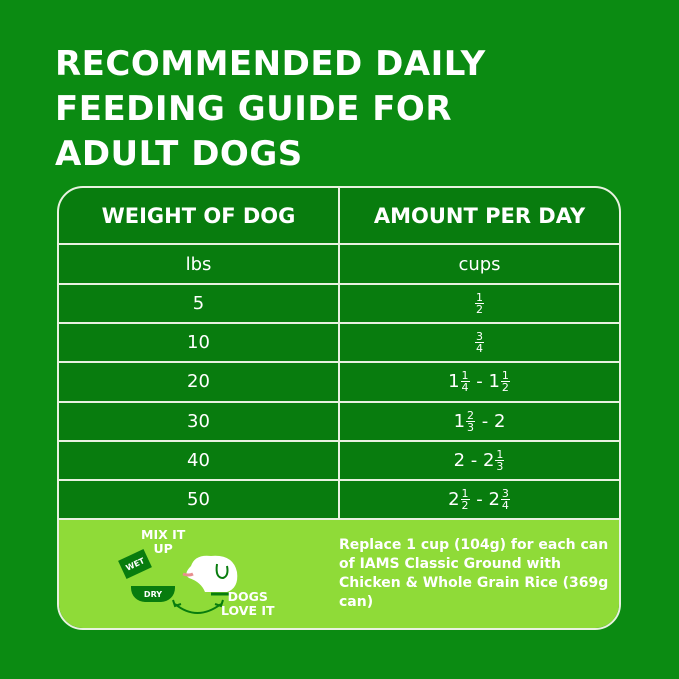 The height and width of the screenshot is (679, 679). I want to click on mix-it-up-label: MIX IT UP, so click(163, 541).